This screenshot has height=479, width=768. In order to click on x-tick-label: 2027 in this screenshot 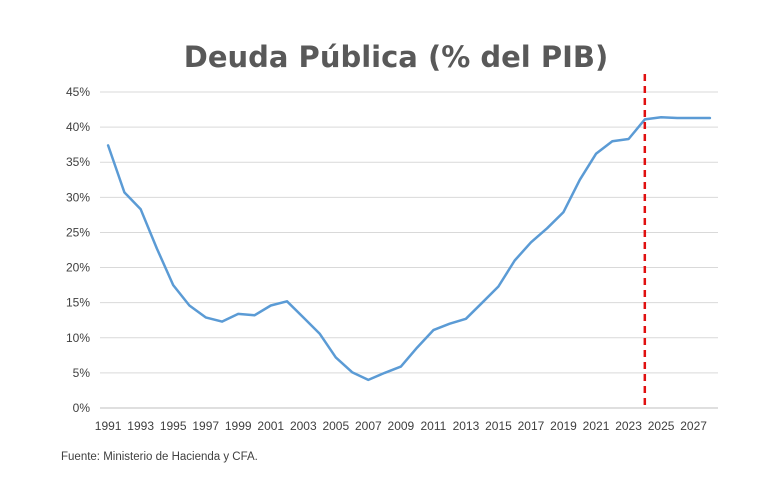, I will do `click(693, 426)`.